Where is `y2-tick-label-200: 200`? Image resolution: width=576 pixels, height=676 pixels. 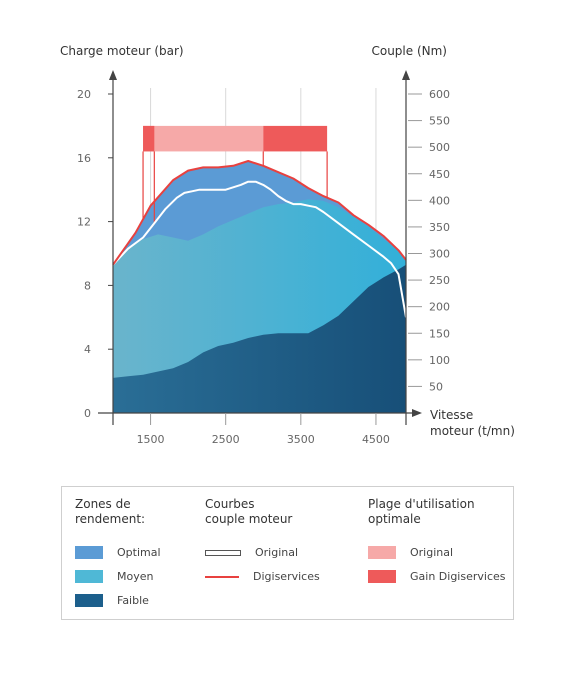 y2-tick-label-200: 200 is located at coordinates (439, 307).